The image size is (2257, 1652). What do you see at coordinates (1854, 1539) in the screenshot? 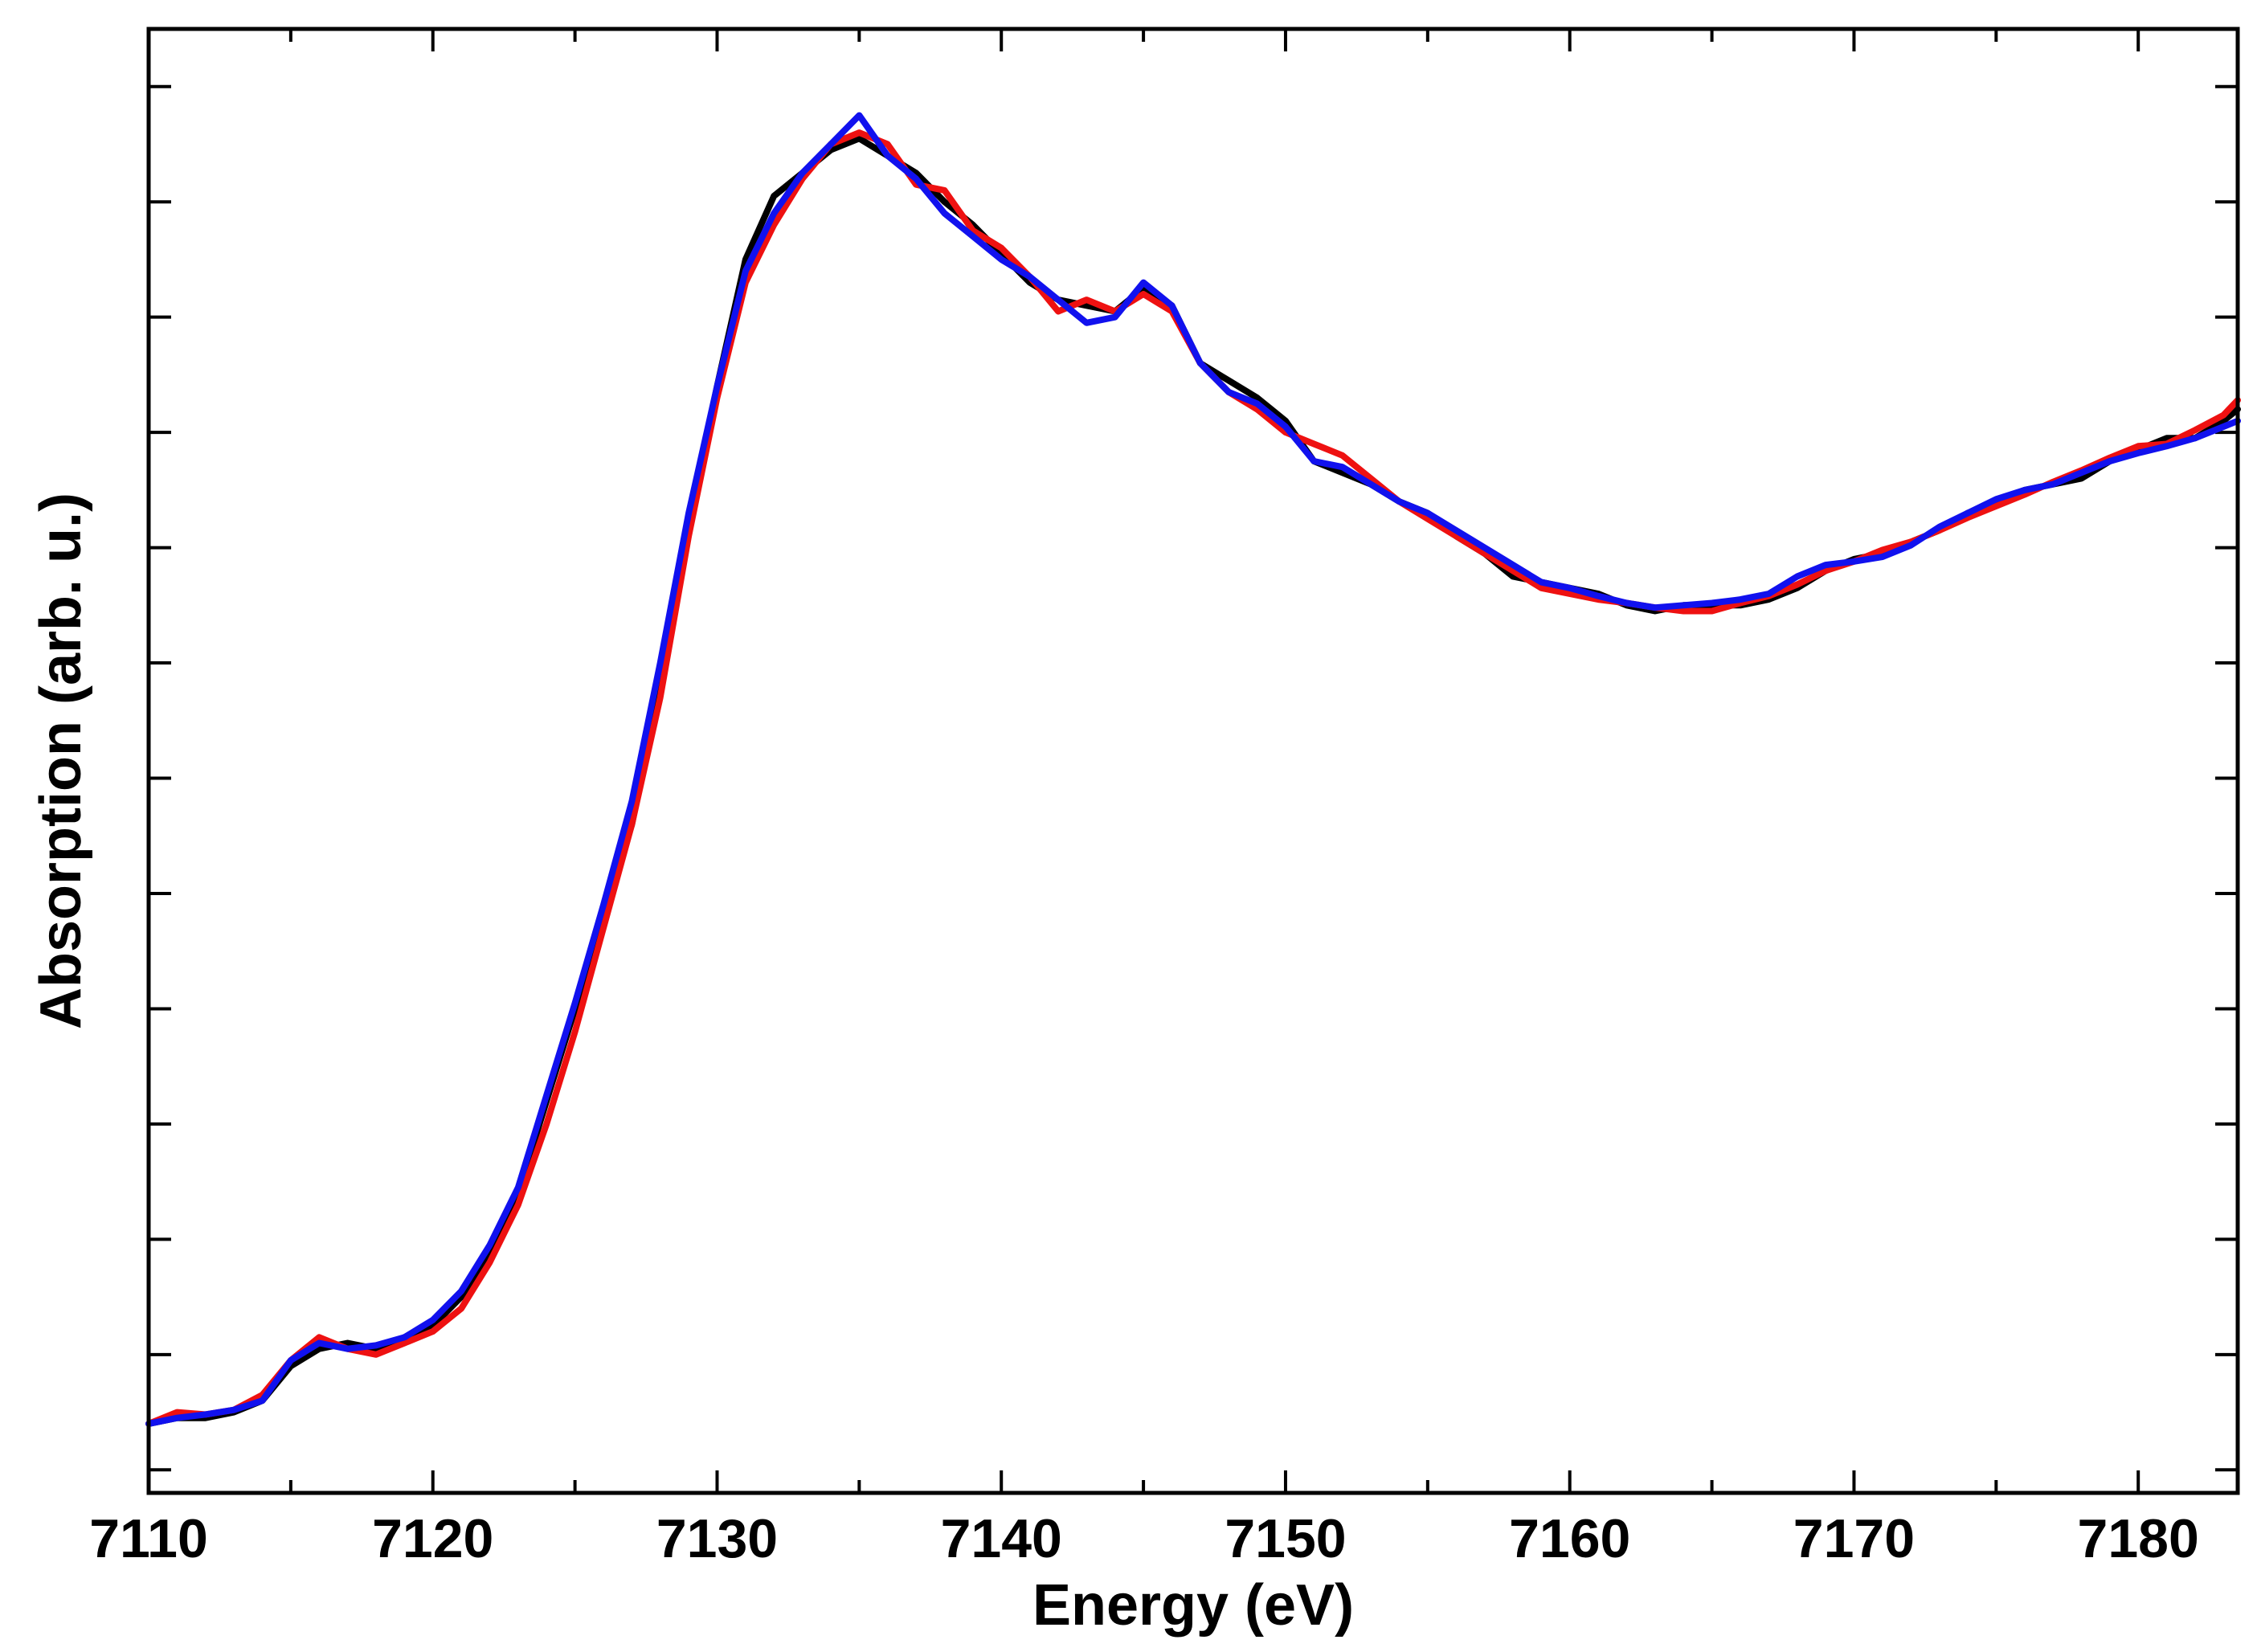
I see `x-tick-label: 7170` at bounding box center [1854, 1539].